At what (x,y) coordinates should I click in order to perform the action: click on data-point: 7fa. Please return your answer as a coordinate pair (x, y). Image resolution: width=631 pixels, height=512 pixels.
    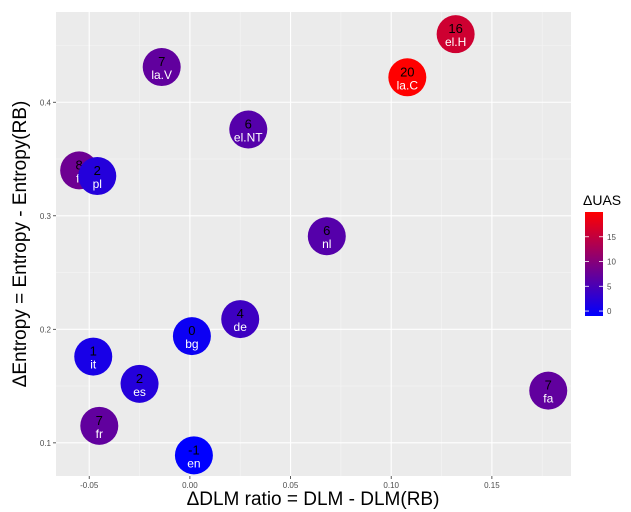
    Looking at the image, I should click on (548, 390).